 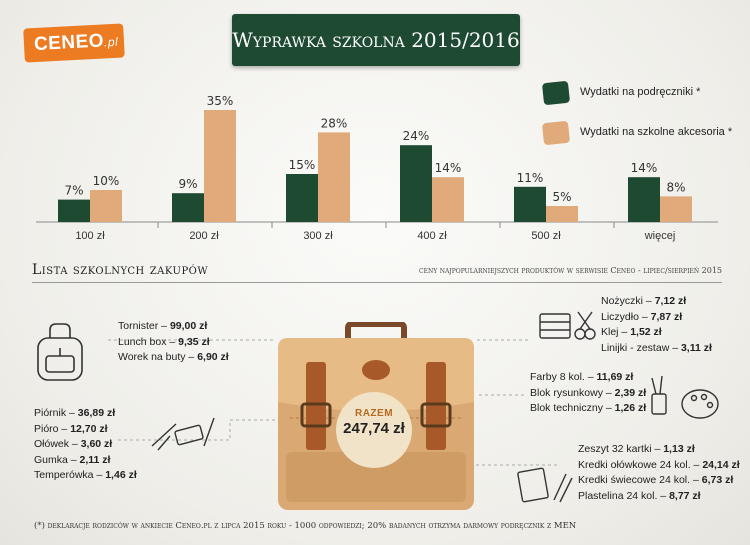 I want to click on item-name: Gumka, so click(x=51, y=459).